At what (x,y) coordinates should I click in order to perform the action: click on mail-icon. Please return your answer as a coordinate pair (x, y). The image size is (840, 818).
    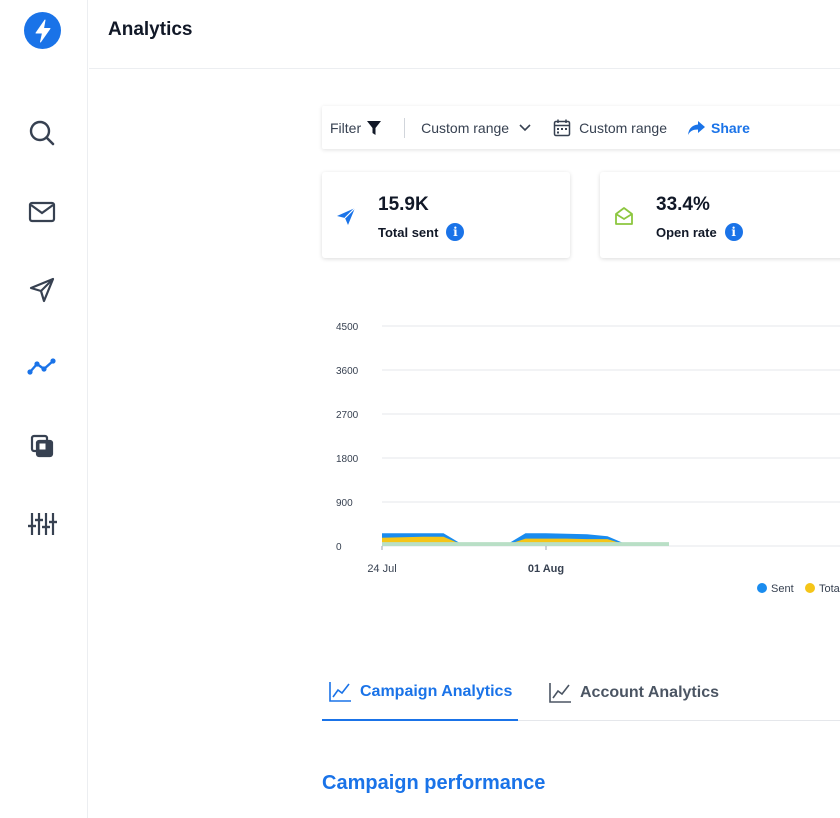
    Looking at the image, I should click on (42, 212).